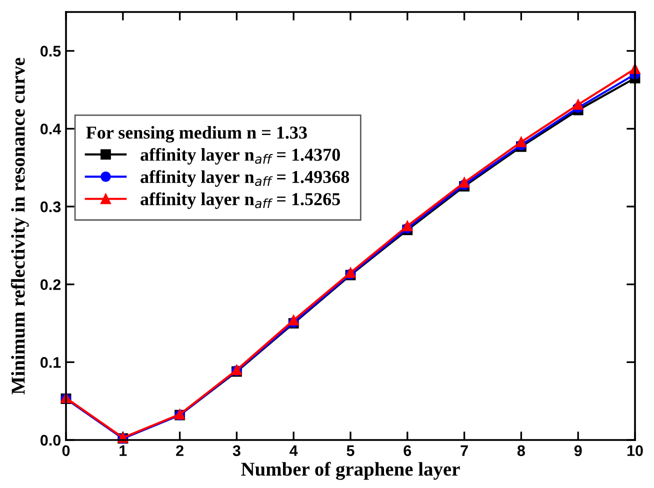  Describe the element at coordinates (245, 178) in the screenshot. I see `legend-label: affinity layer n$_{aff}$ = 1.49368` at that location.